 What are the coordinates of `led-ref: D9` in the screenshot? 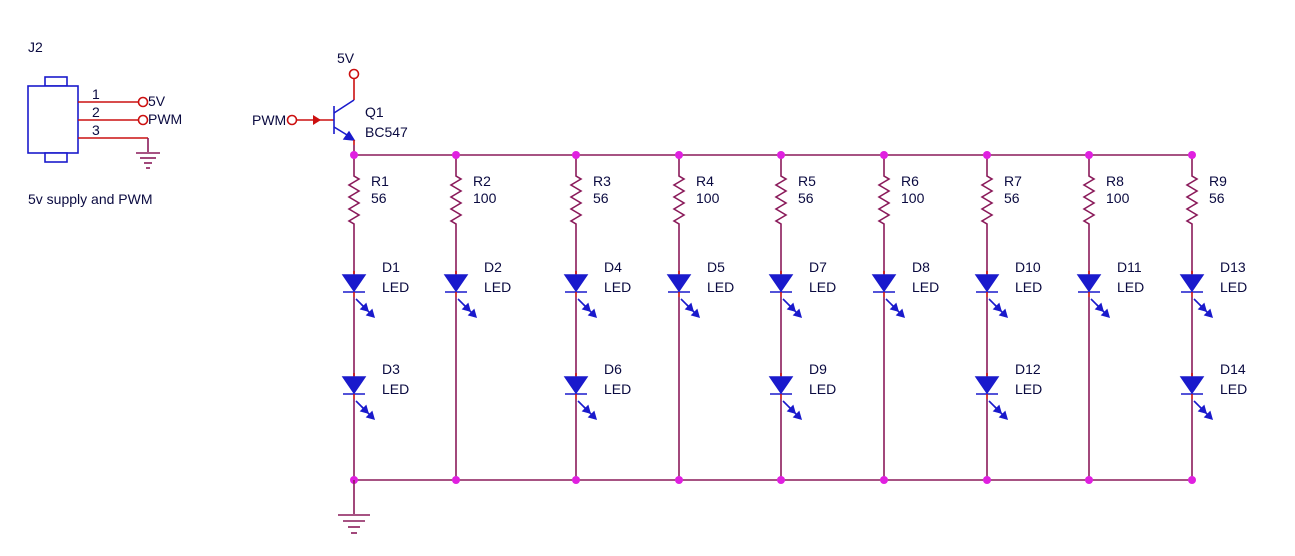 It's located at (818, 369).